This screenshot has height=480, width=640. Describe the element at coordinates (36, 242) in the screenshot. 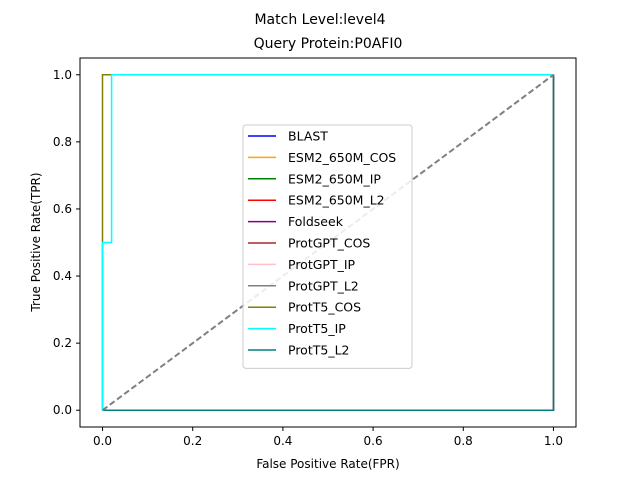

I see `y-axis-label: True Positive Rate(TPR)` at that location.